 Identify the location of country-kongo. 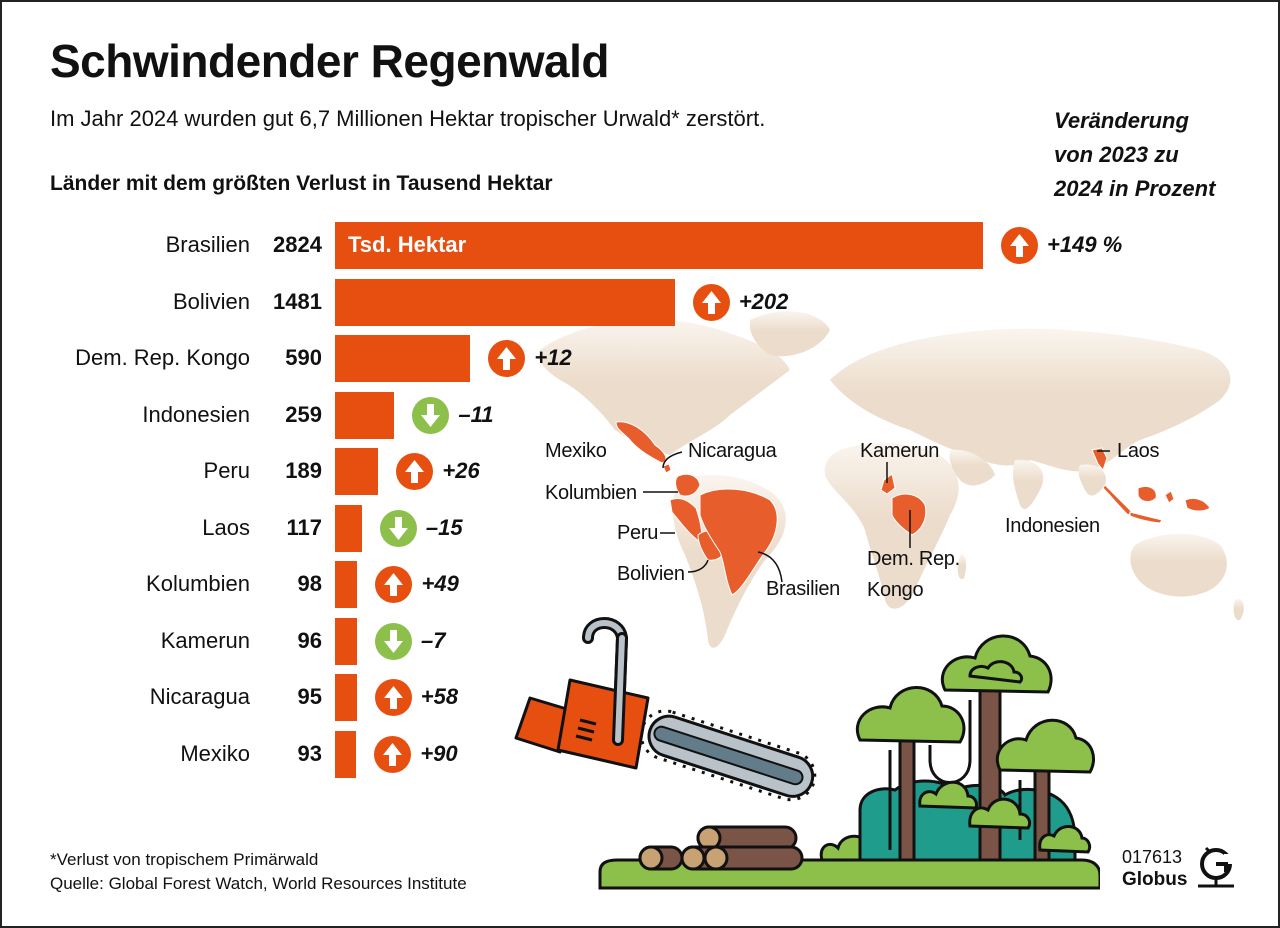
(909, 514).